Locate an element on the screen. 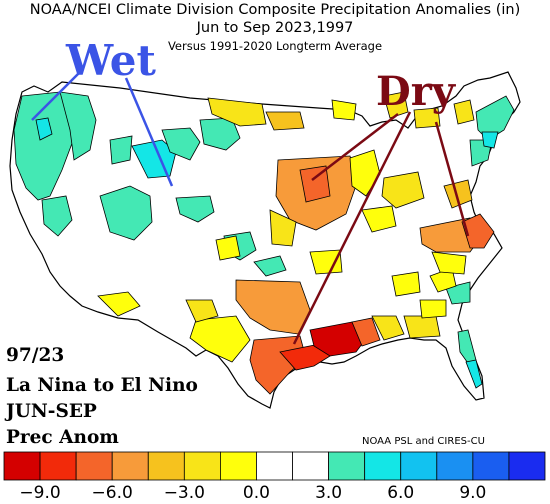  colorbar is located at coordinates (274, 466).